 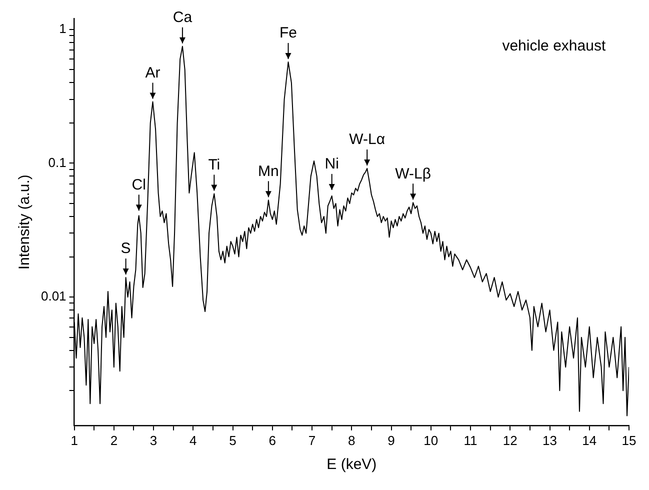 What do you see at coordinates (272, 440) in the screenshot?
I see `x-tick-label: 6` at bounding box center [272, 440].